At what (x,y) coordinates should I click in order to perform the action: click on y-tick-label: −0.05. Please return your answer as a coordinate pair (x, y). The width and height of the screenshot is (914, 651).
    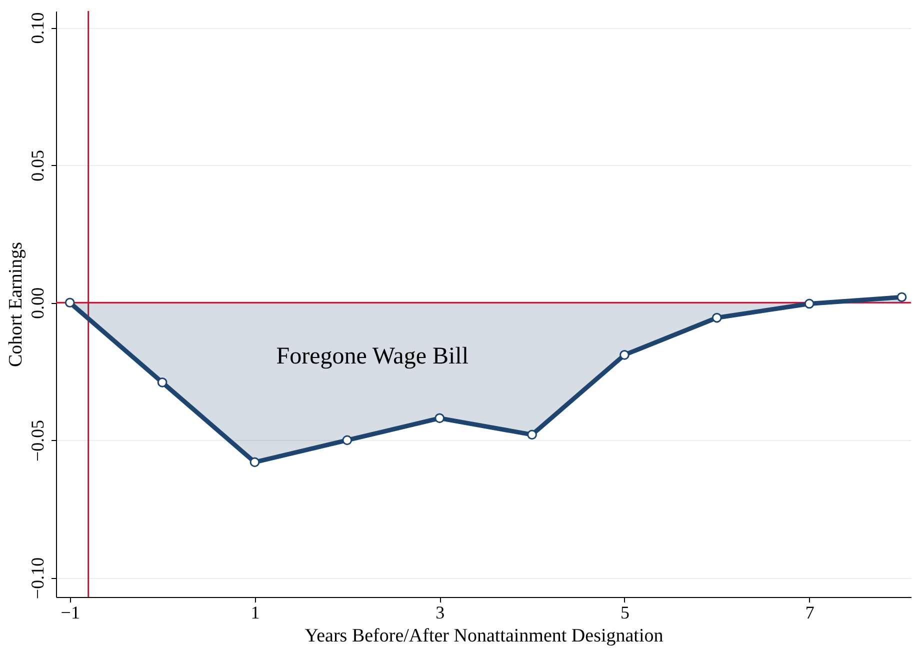
    Looking at the image, I should click on (38, 441).